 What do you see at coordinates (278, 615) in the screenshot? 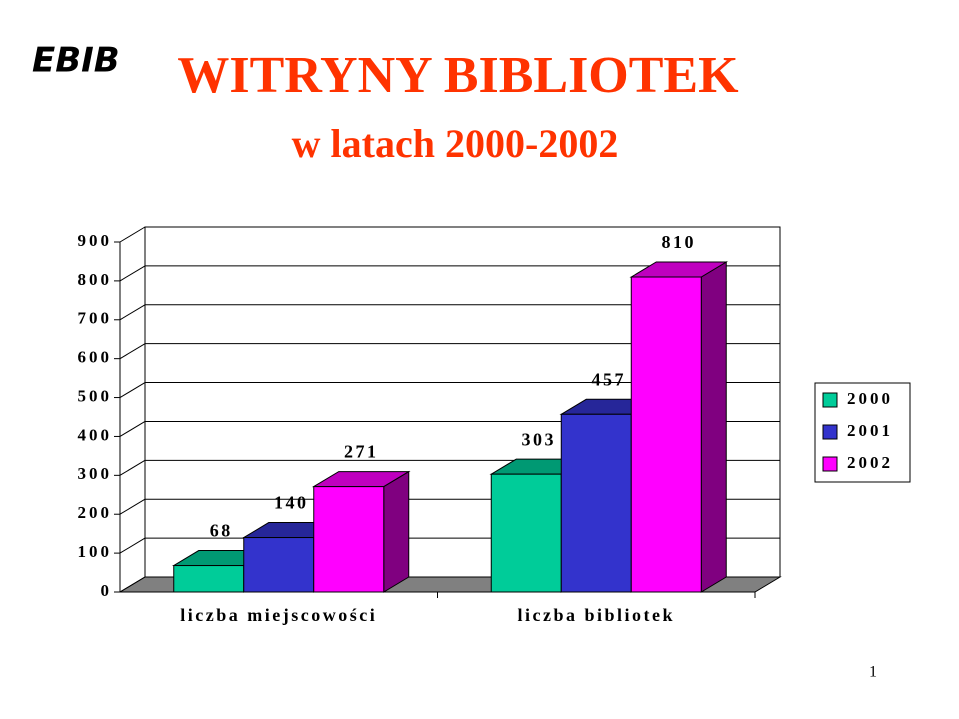
I see `x-tick-label: liczba miejscowości` at bounding box center [278, 615].